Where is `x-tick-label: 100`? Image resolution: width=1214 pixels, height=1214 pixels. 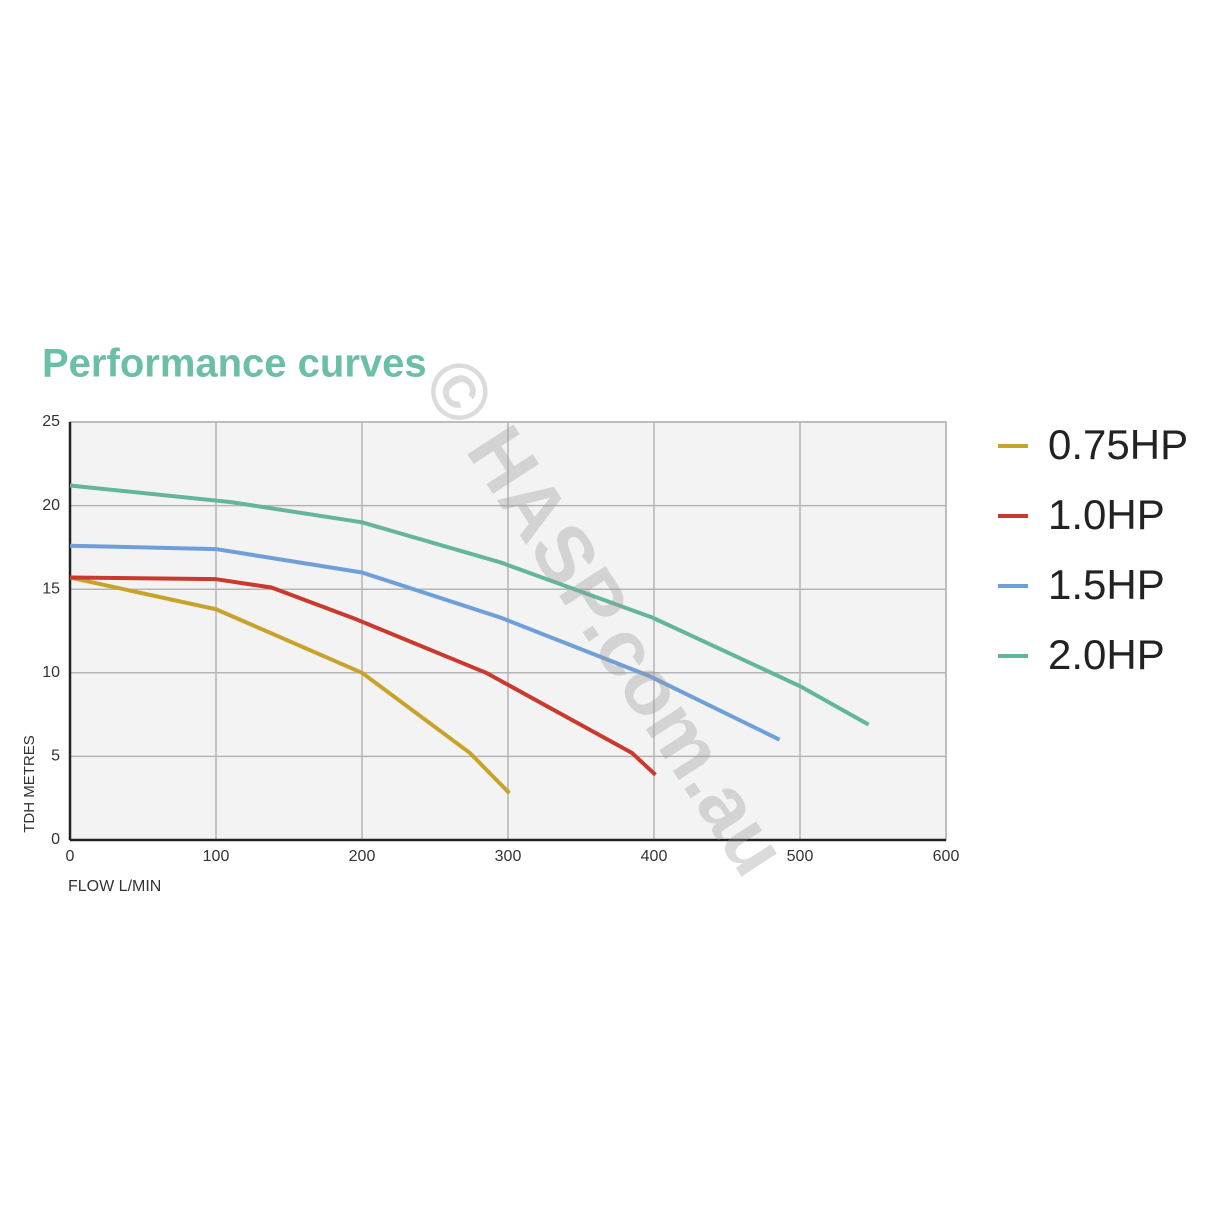 x-tick-label: 100 is located at coordinates (216, 856).